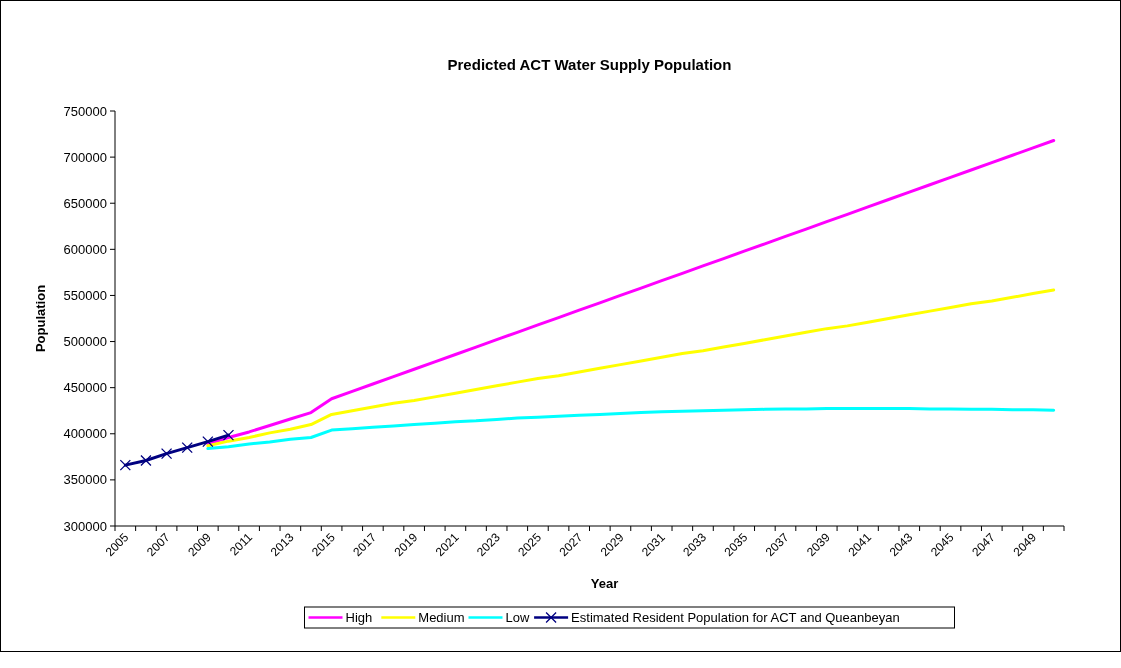 This screenshot has height=668, width=1121. What do you see at coordinates (631, 428) in the screenshot?
I see `line-series` at bounding box center [631, 428].